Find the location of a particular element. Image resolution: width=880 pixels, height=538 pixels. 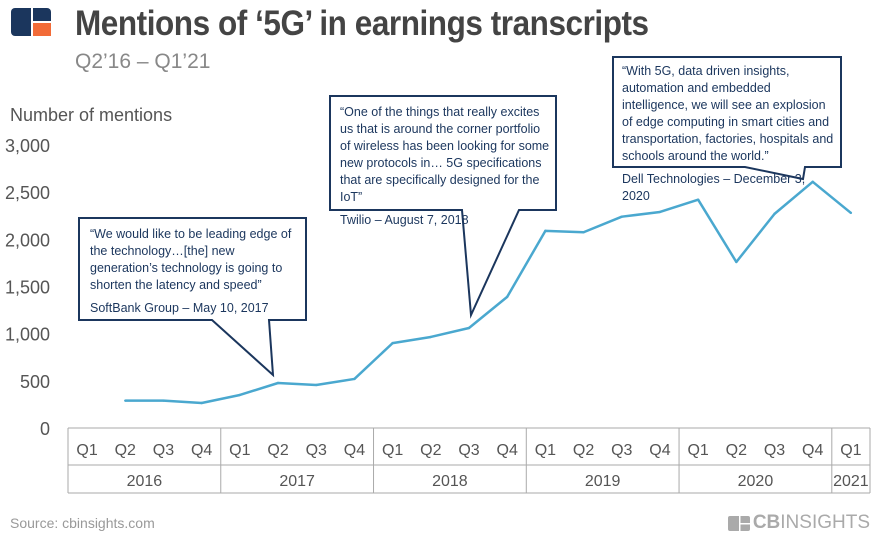

y-tick-label: 2,500 is located at coordinates (27, 193).